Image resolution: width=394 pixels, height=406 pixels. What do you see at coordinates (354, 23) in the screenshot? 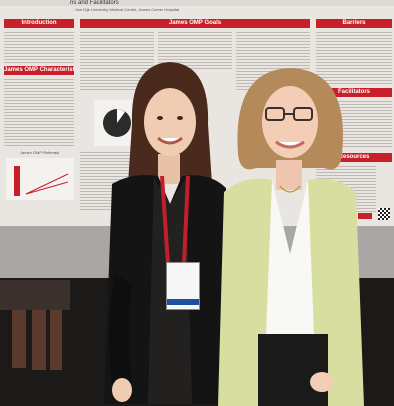
I see `section-barriers-header: Barriers` at bounding box center [354, 23].